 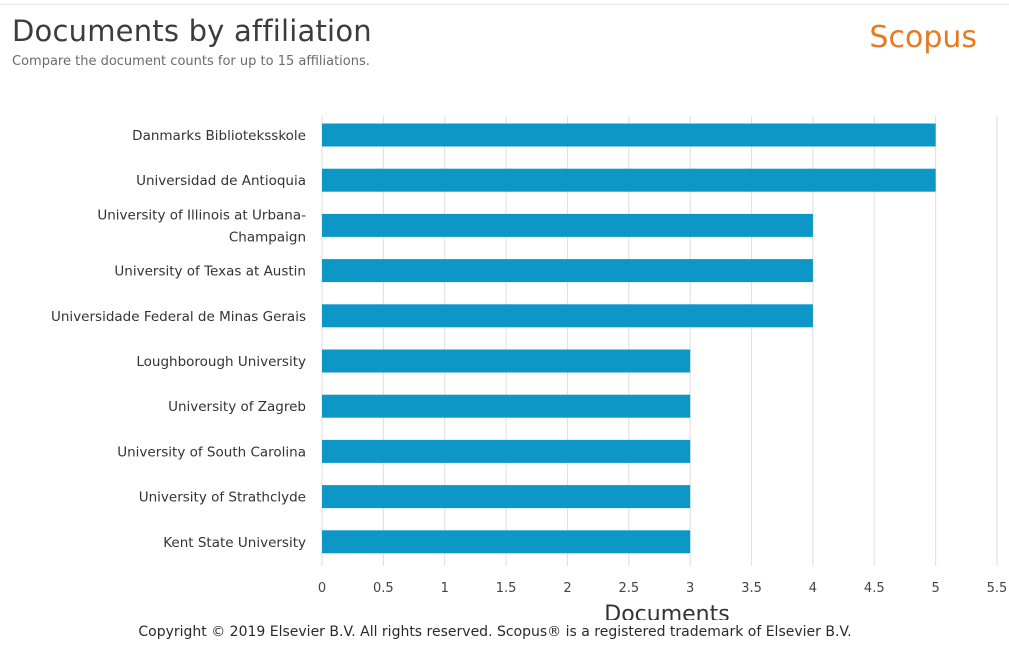 I want to click on category-label: University of Zagreb, so click(x=237, y=407).